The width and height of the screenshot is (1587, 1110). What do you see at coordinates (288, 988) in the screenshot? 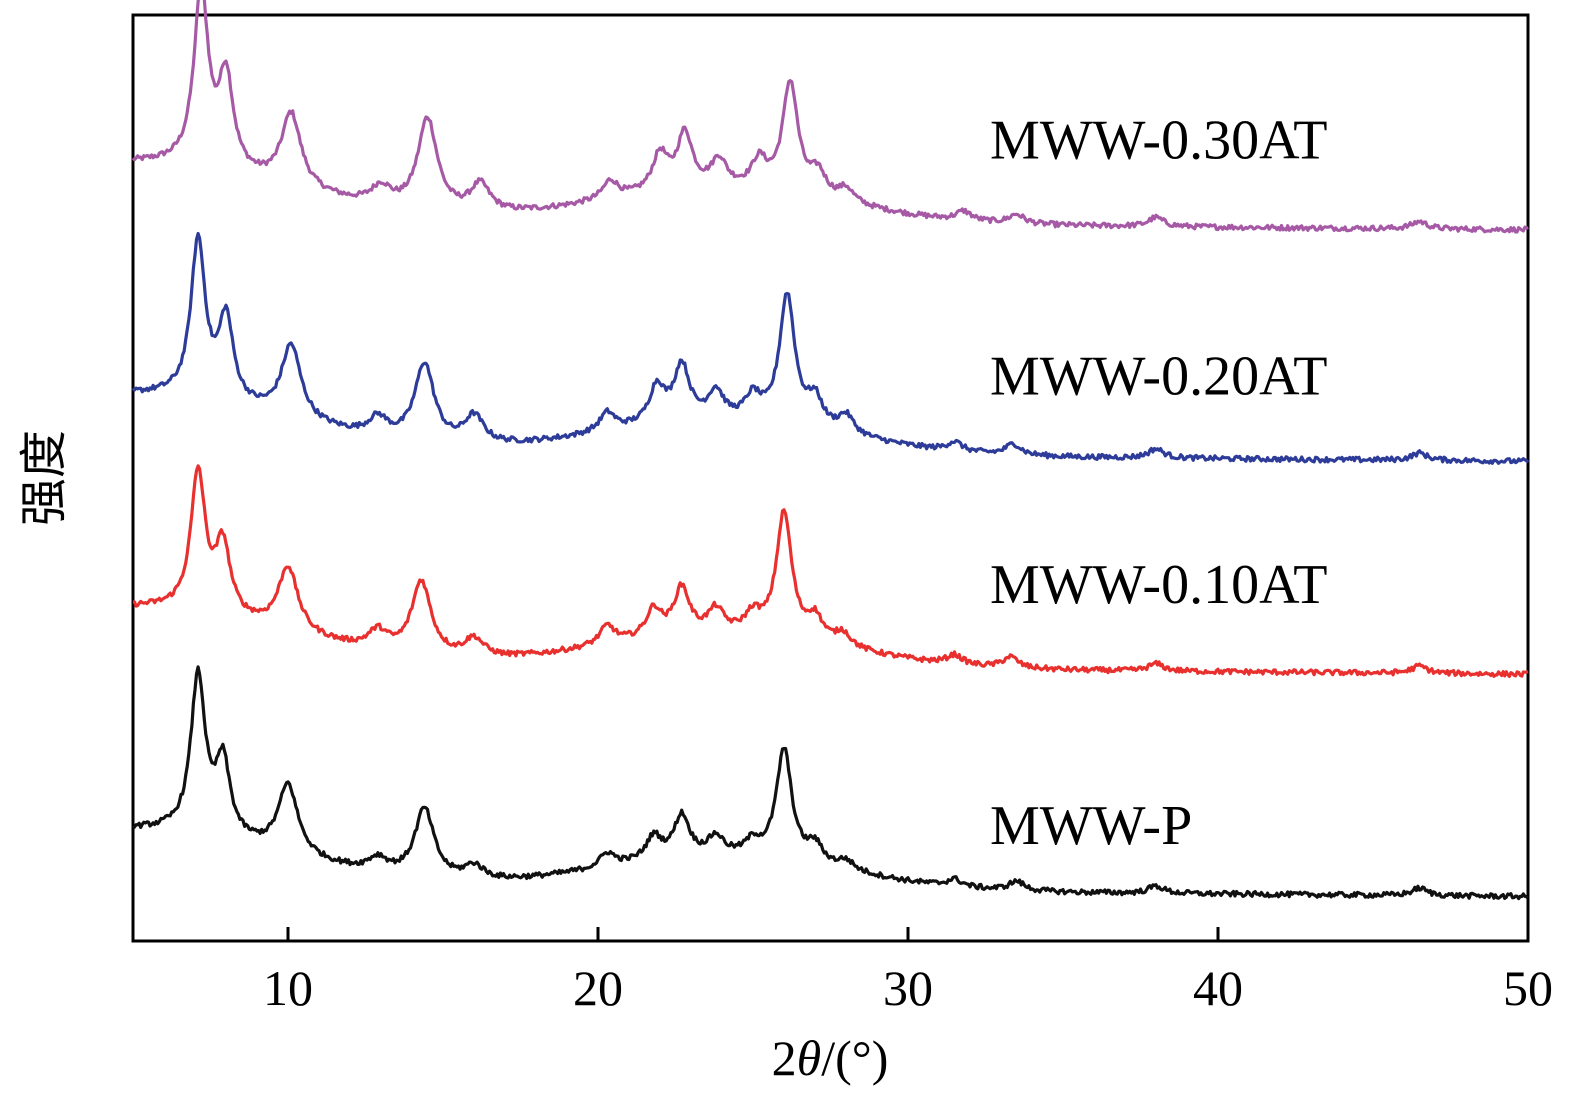
I see `x-tick-label: 10` at bounding box center [288, 988].